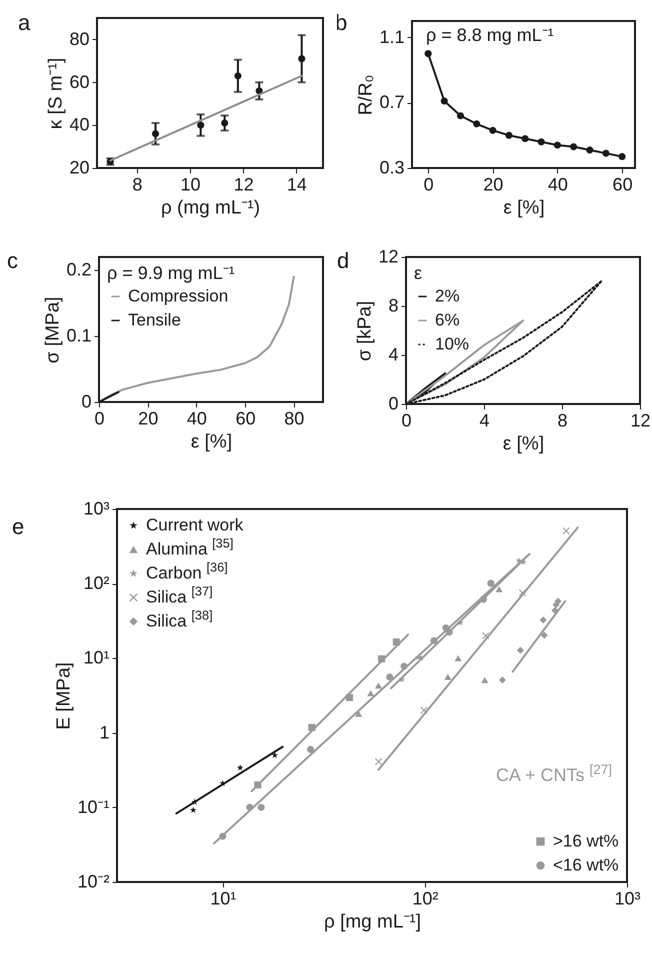 This screenshot has height=975, width=652. Describe the element at coordinates (586, 841) in the screenshot. I see `legend-label: >16 wt%` at that location.